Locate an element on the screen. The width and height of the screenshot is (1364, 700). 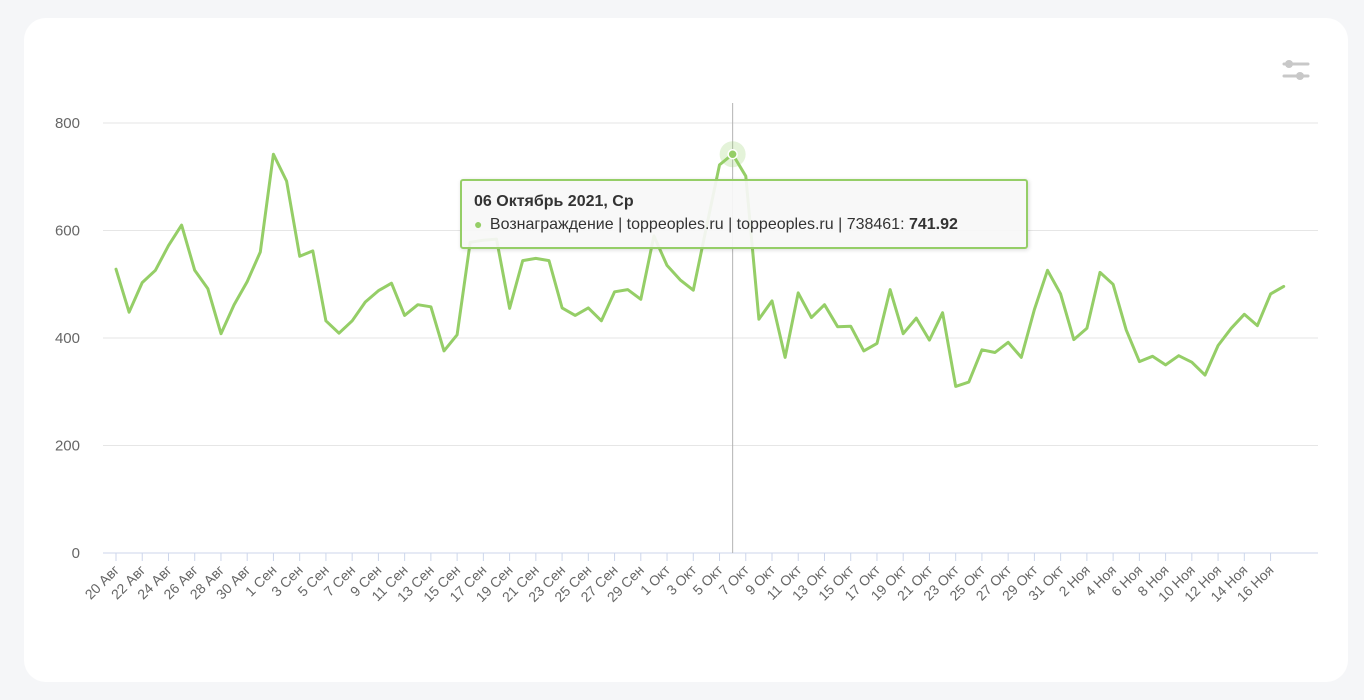
y-tick-label: 400 is located at coordinates (67, 338).